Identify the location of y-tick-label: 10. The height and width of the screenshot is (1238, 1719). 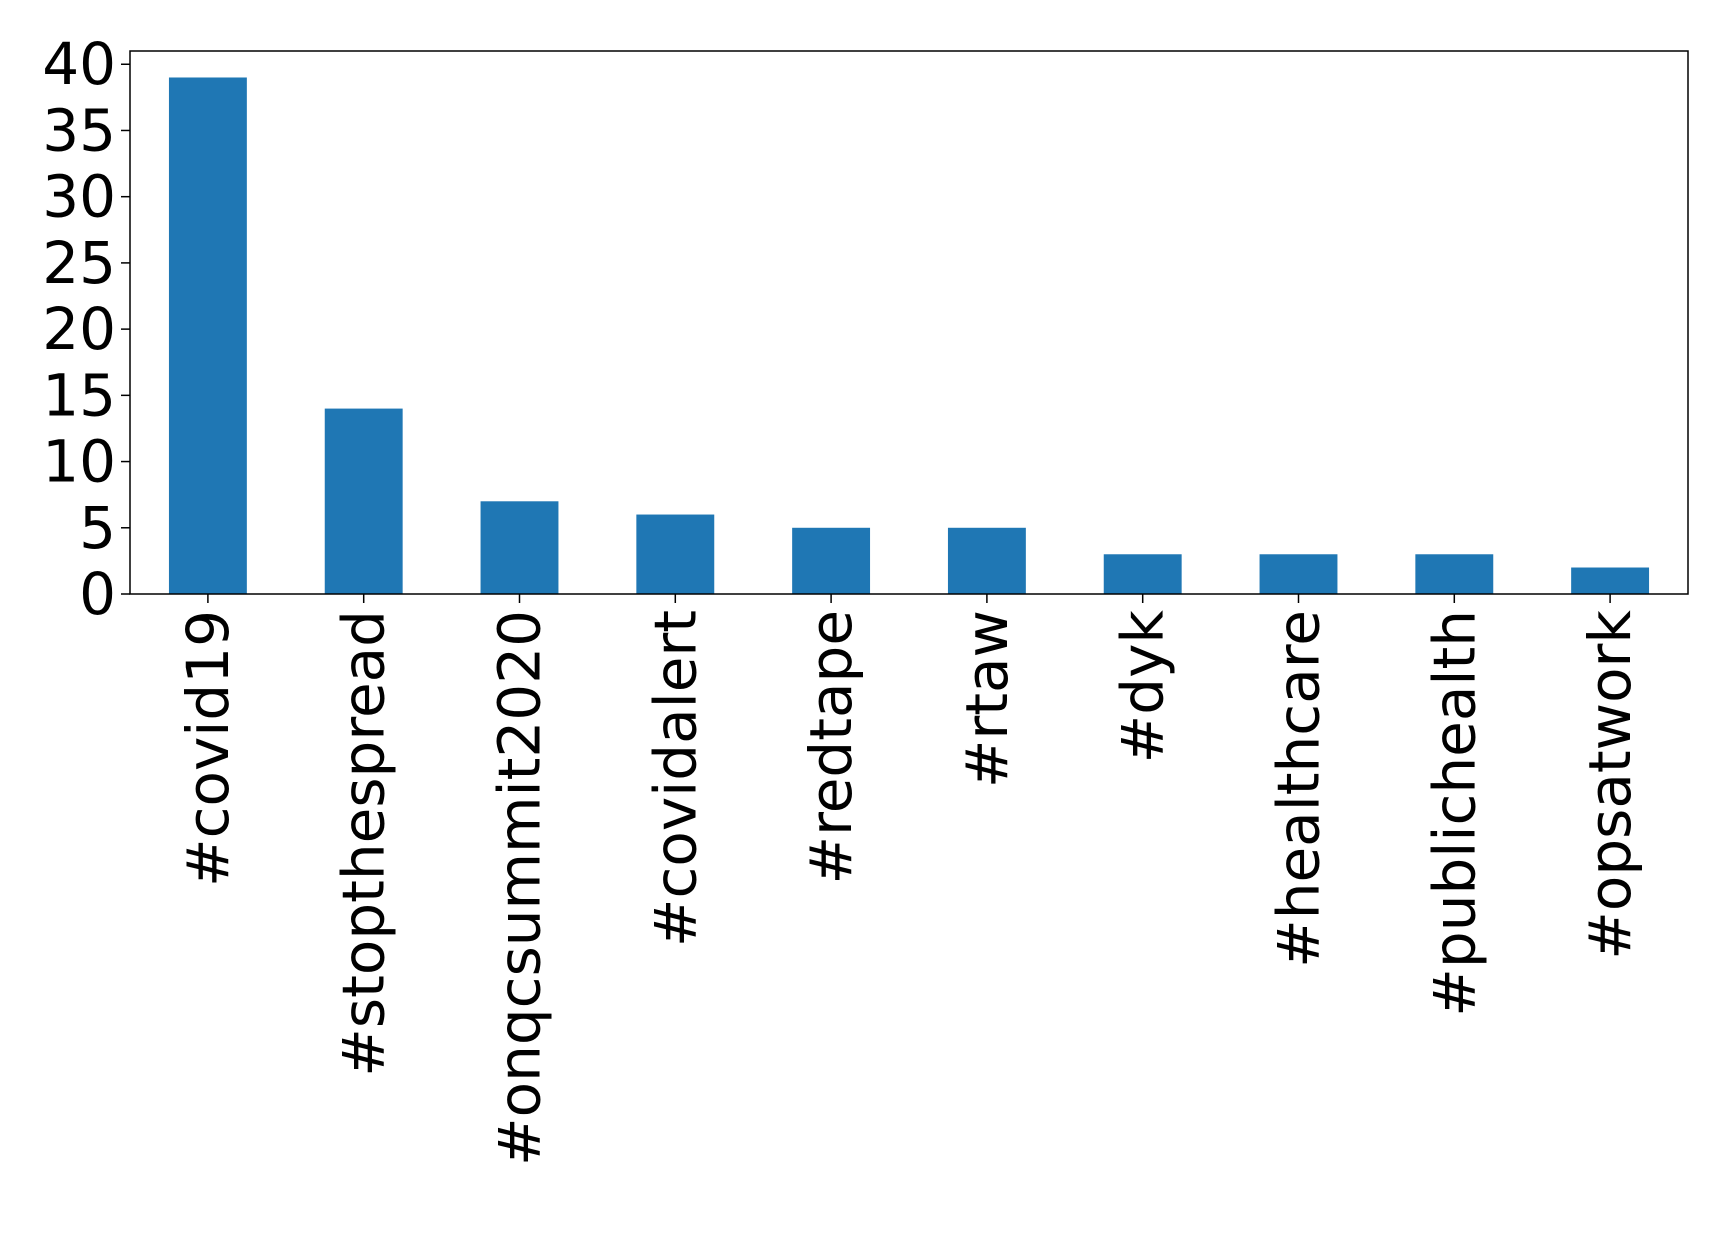
(79, 462).